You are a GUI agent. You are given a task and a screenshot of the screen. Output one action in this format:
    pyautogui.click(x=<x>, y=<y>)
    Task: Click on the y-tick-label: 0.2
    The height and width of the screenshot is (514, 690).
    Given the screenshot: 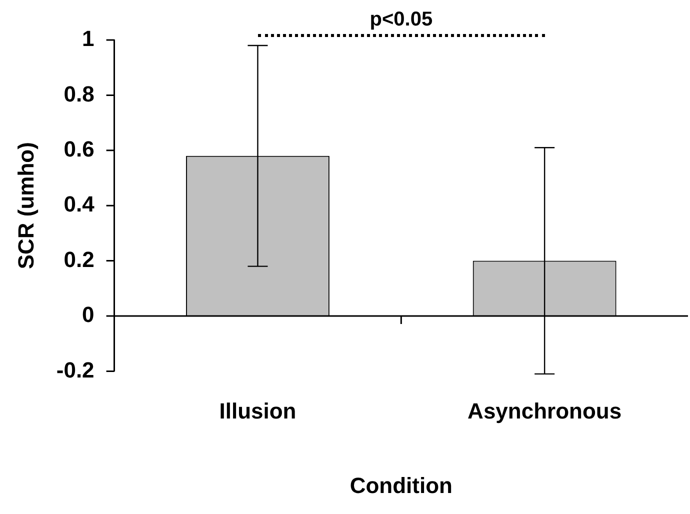 What is the action you would take?
    pyautogui.click(x=79, y=259)
    